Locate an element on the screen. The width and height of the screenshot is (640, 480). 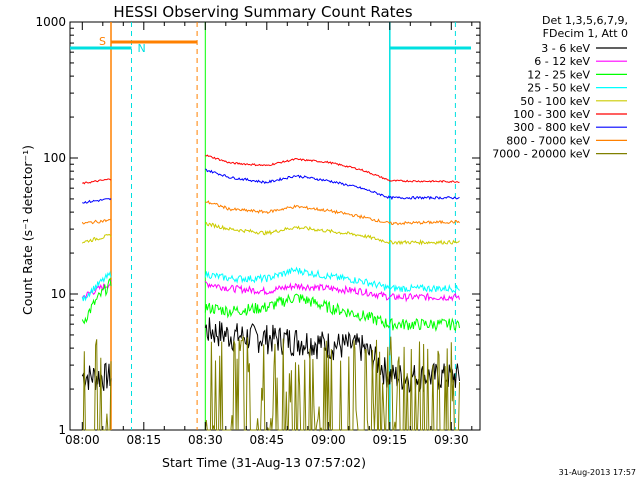
x-axis-label: Start Time (31-Aug-13 07:57:02) is located at coordinates (264, 462).